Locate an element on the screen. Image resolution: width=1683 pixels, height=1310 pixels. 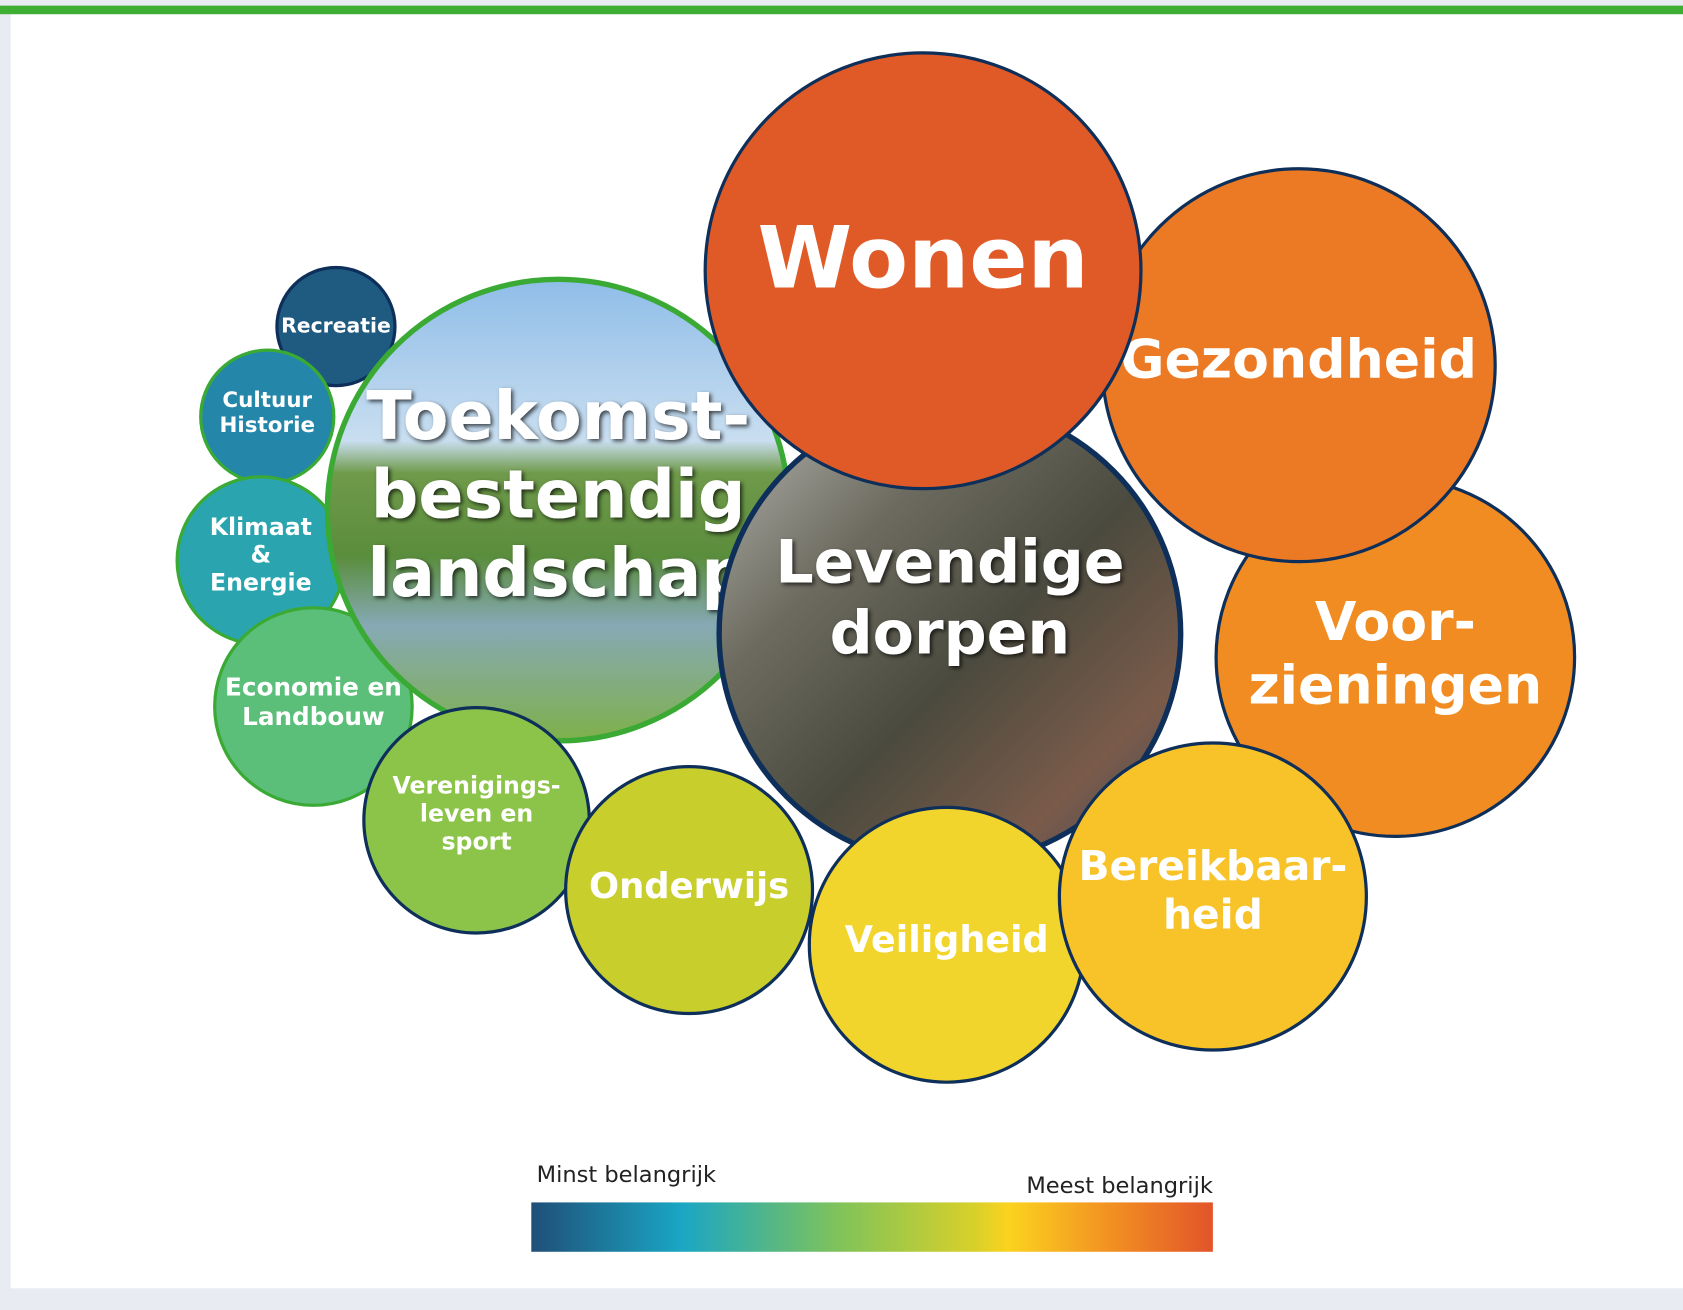
legend-max: Meest belangrijk is located at coordinates (1119, 1186).